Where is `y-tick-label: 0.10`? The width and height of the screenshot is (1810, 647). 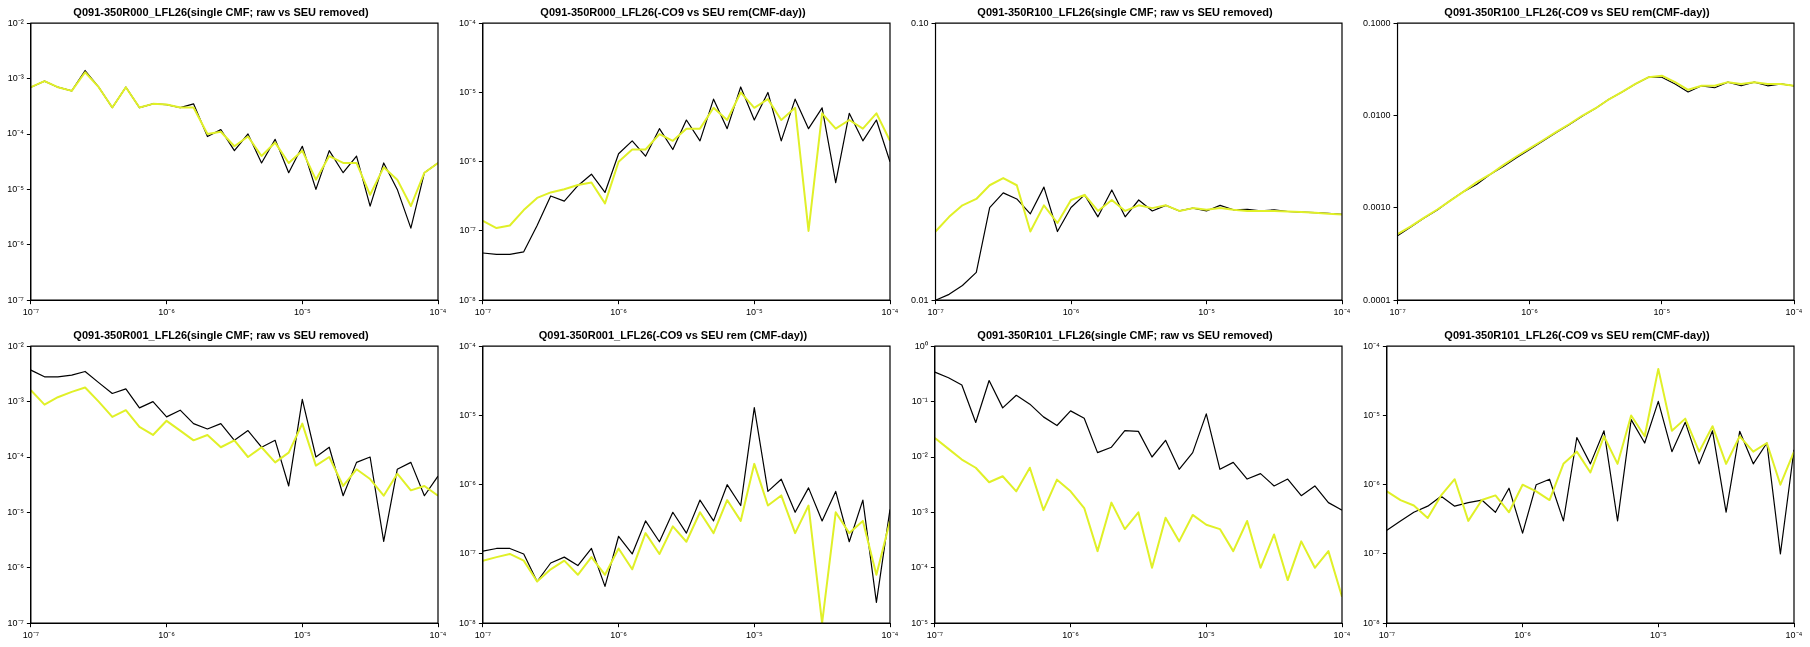
y-tick-label: 0.10 is located at coordinates (919, 22).